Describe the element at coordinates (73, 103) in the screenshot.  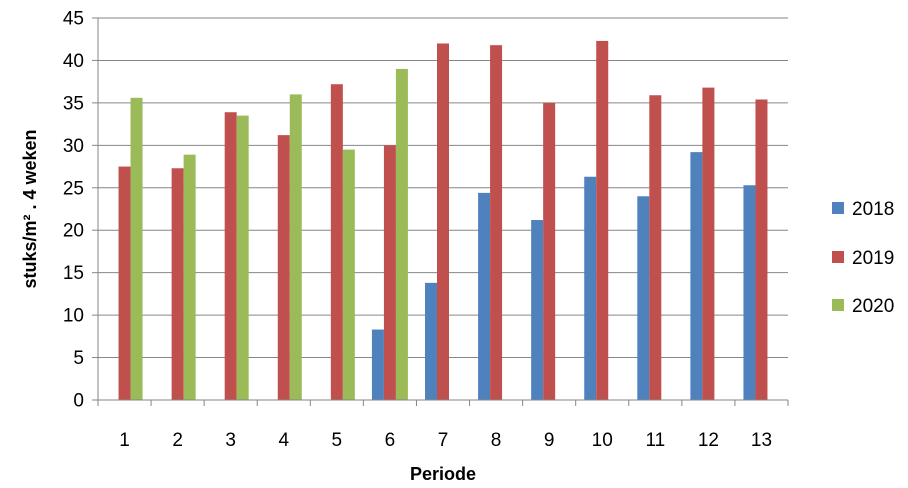
I see `y-tick-label: 35` at that location.